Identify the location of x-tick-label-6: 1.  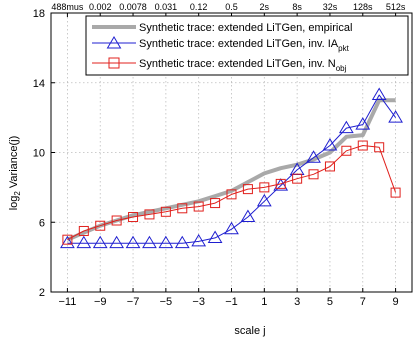
(264, 302).